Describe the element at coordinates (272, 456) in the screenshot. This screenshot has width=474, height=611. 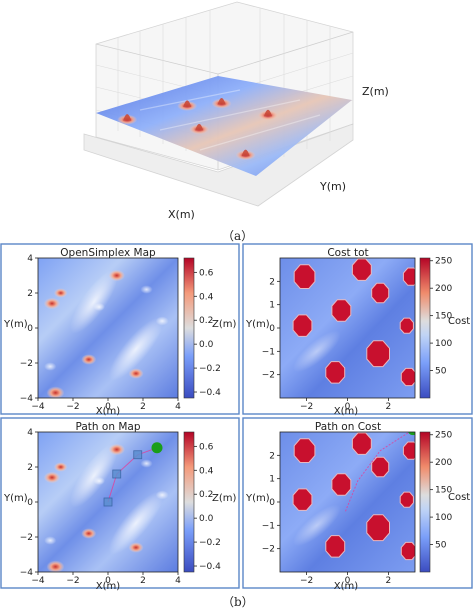
I see `chart-b4-ytick-label: 2` at that location.